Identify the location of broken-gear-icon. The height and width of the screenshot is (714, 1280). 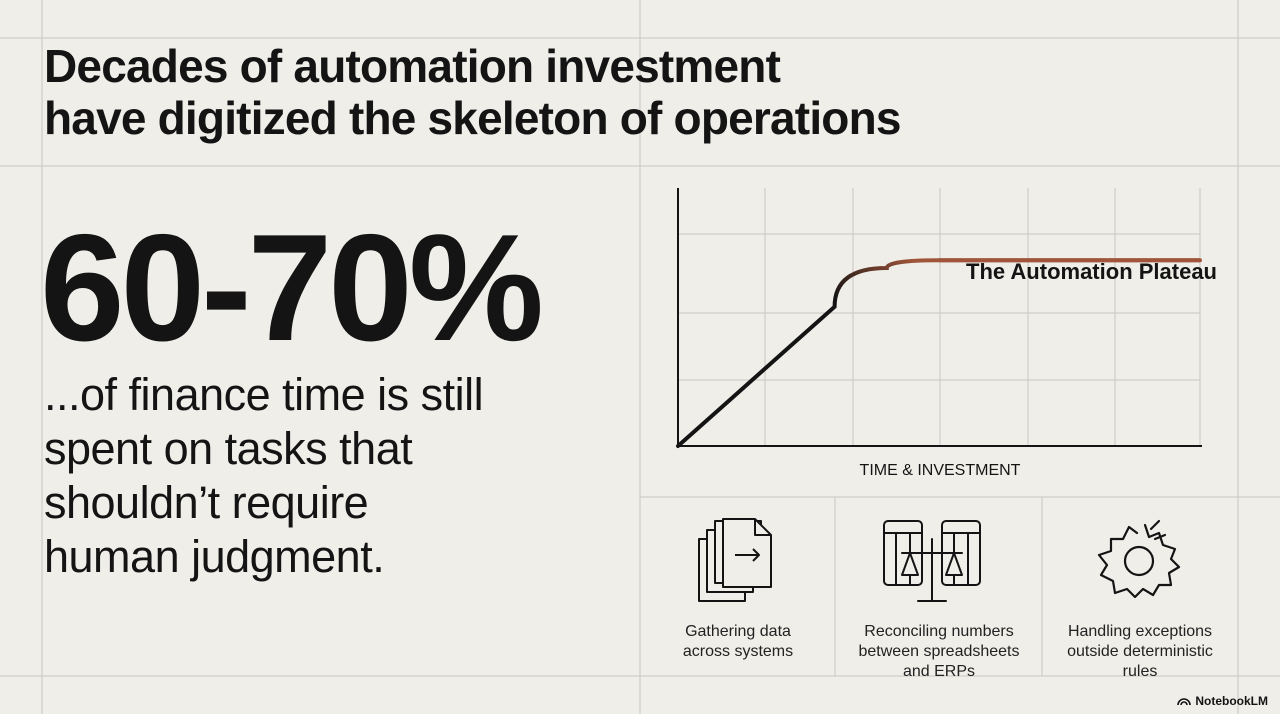
(1139, 559).